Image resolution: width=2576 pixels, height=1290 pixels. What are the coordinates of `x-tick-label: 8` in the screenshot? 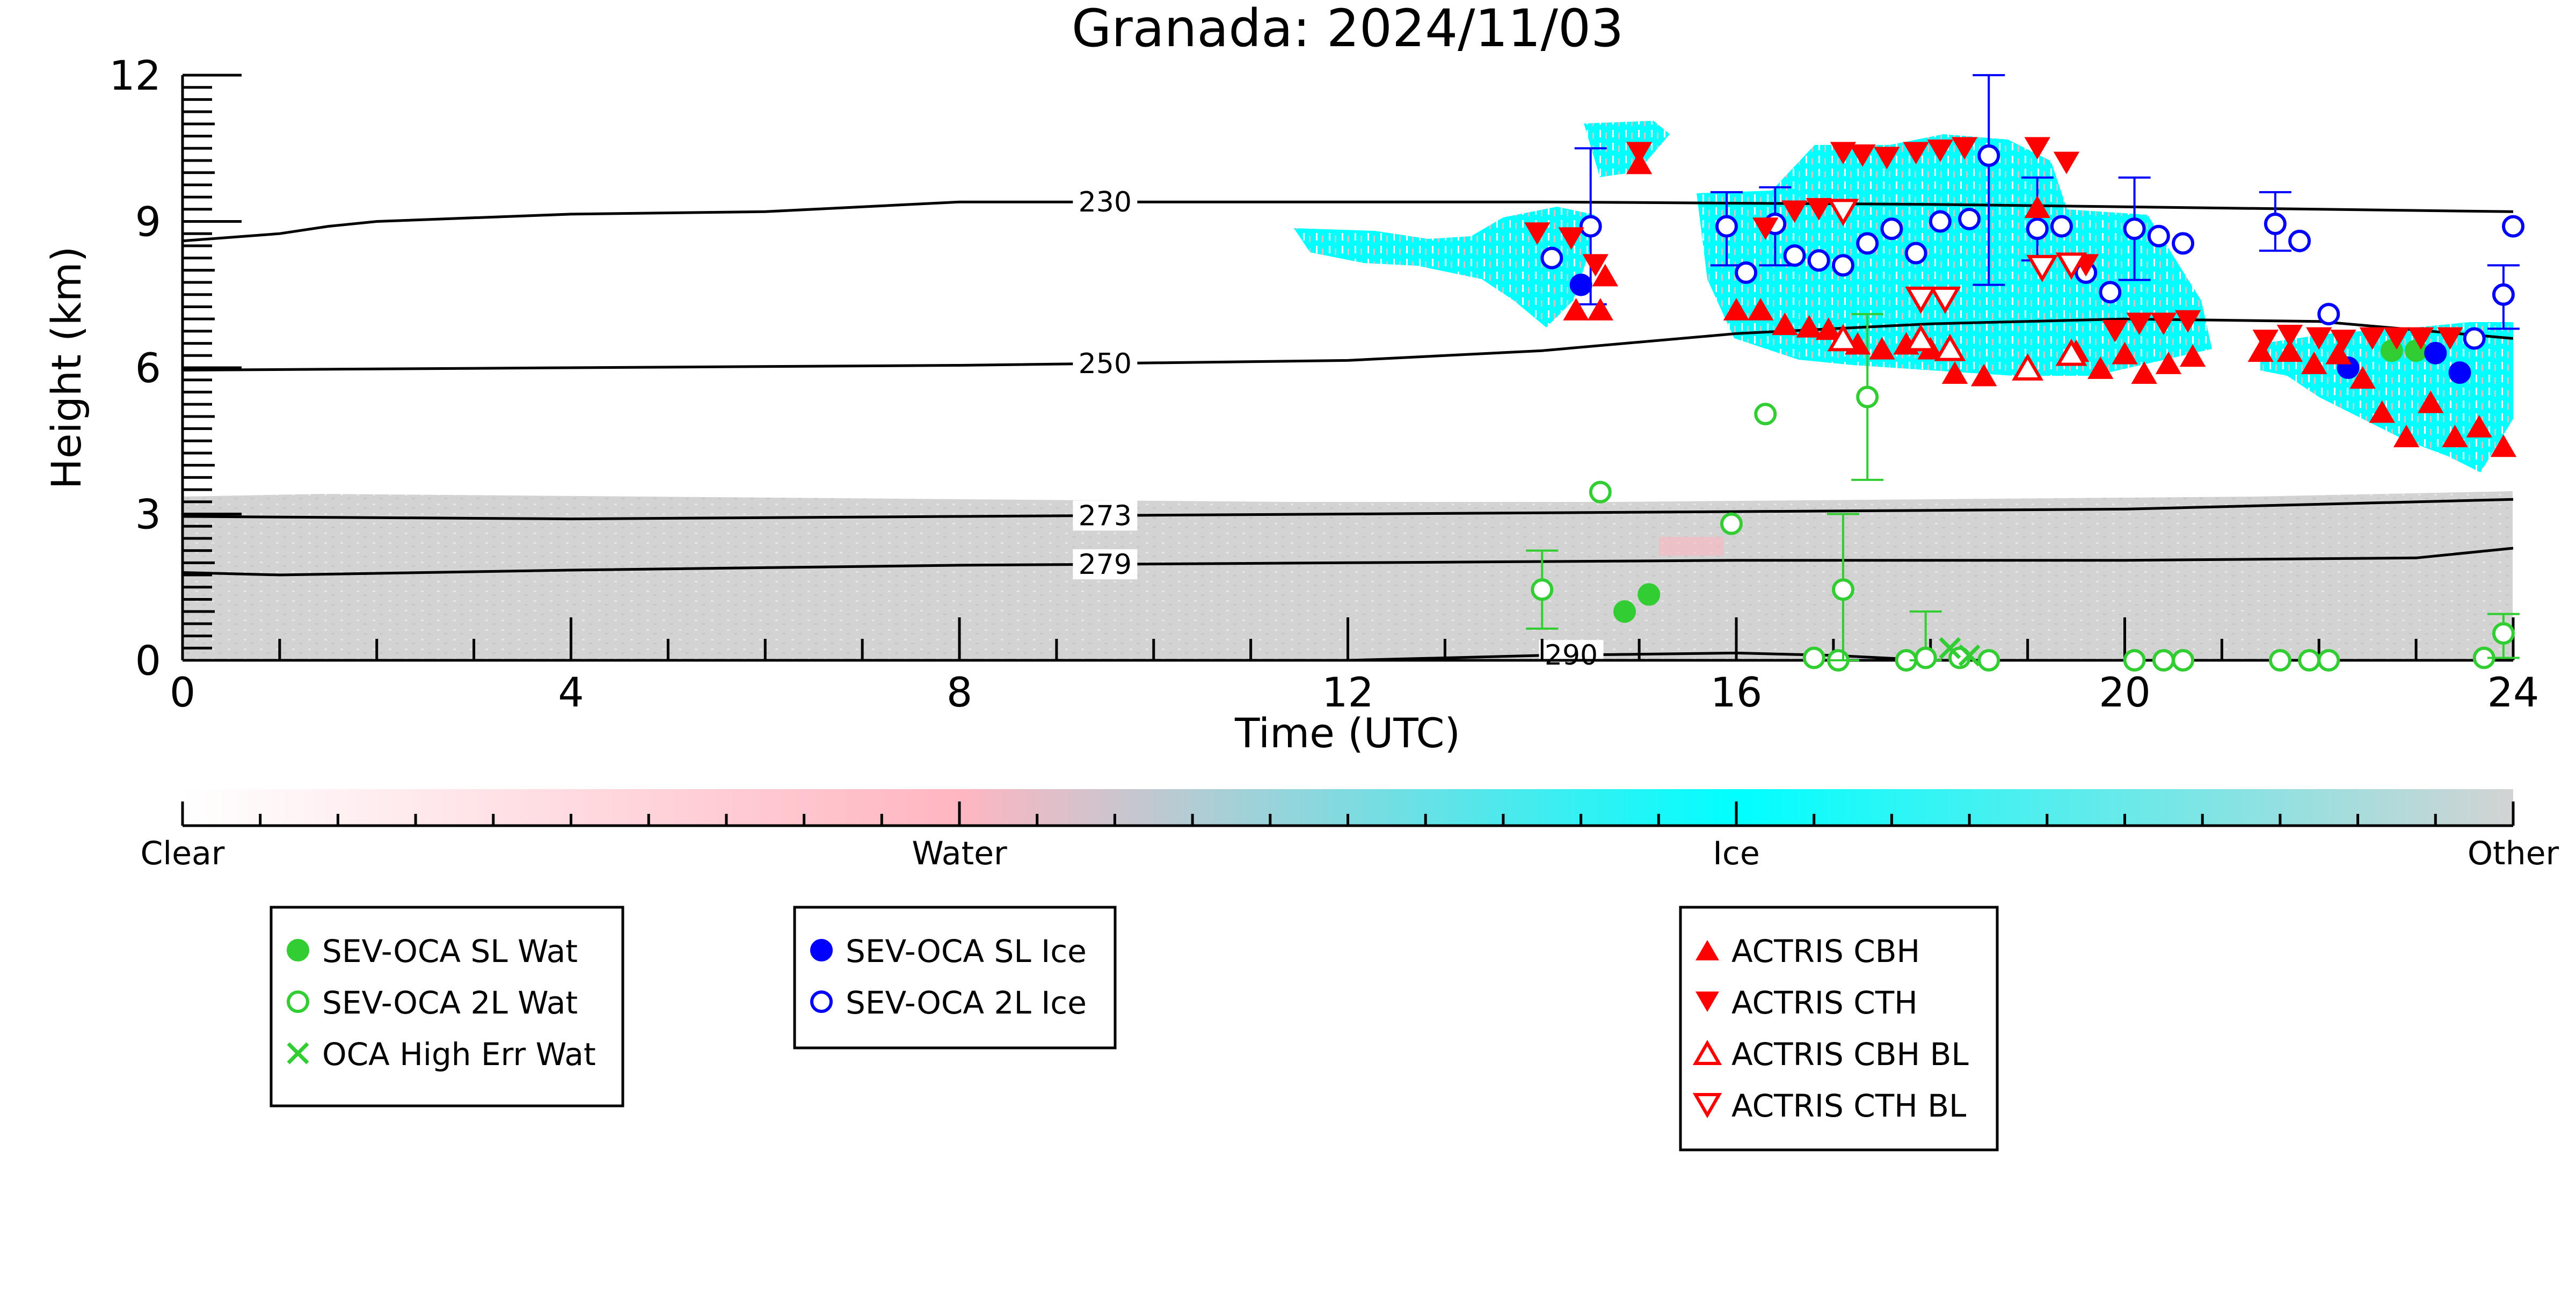 It's located at (959, 692).